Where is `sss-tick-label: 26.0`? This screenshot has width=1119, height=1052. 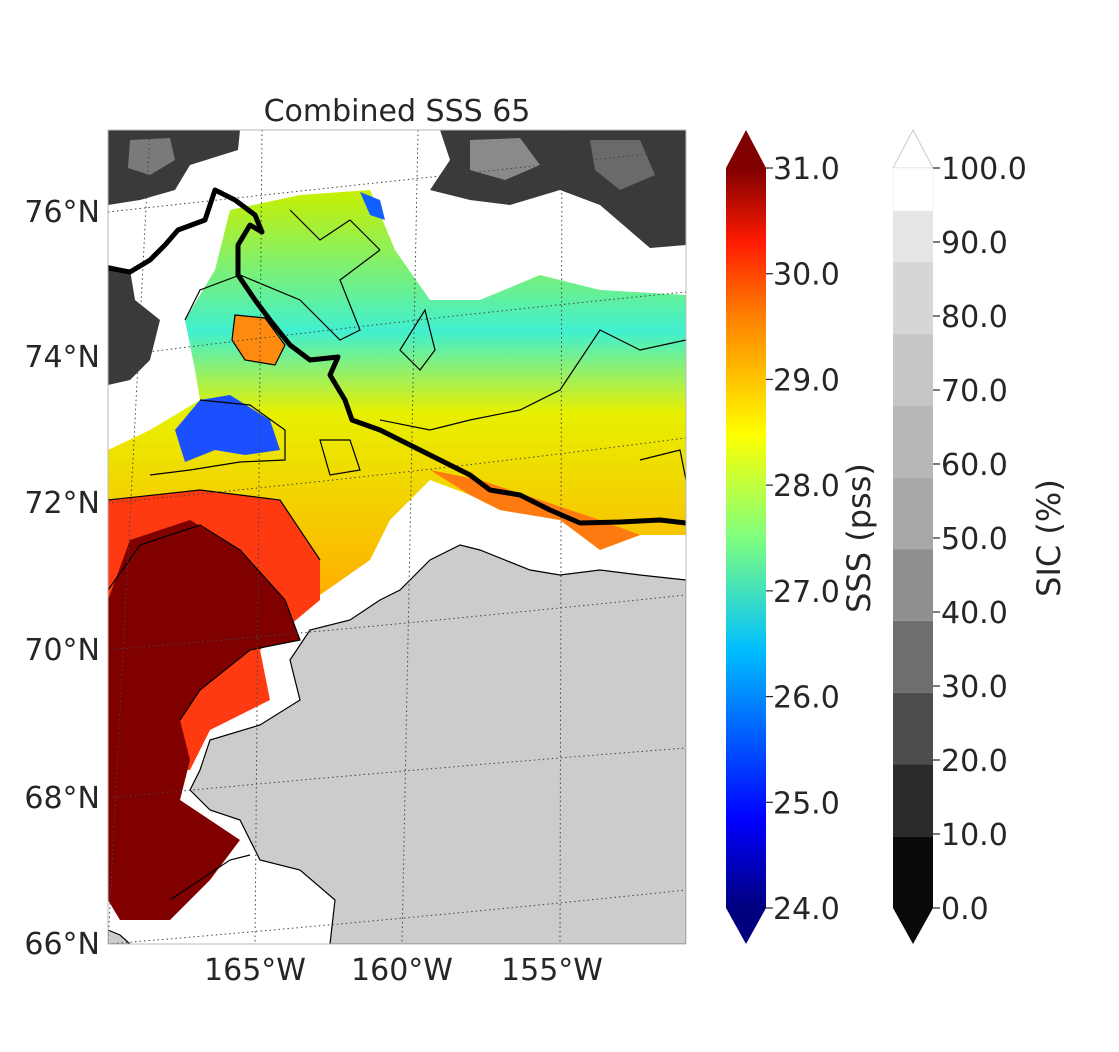 sss-tick-label: 26.0 is located at coordinates (806, 698).